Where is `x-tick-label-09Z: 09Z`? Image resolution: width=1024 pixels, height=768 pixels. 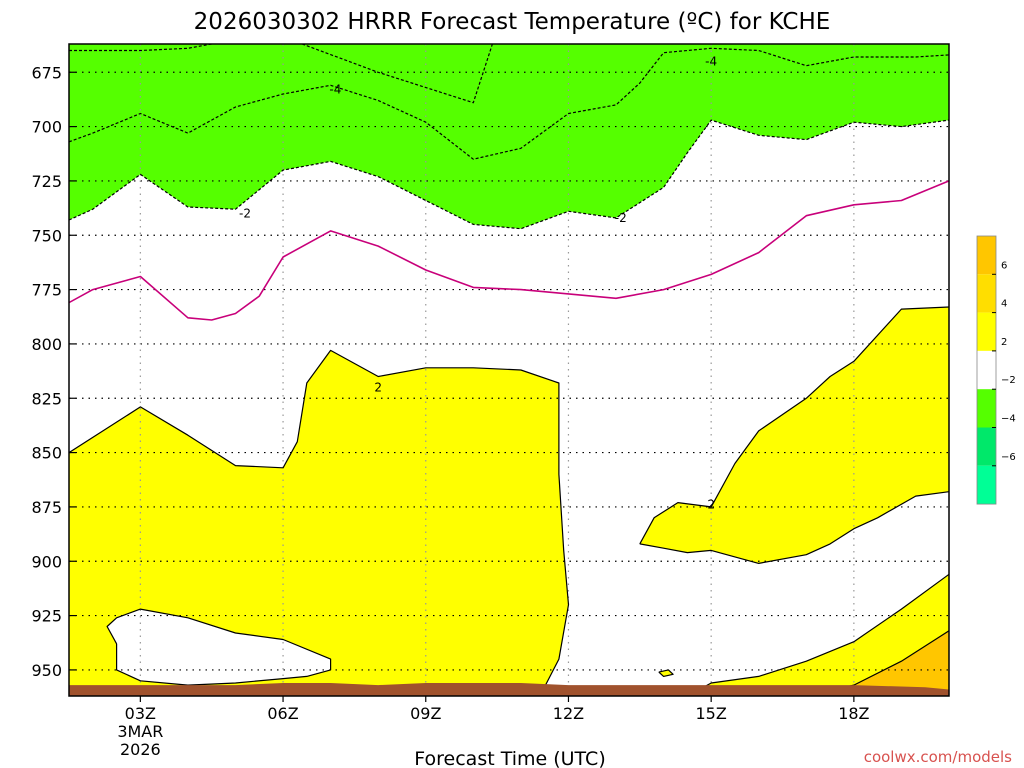
x-tick-label-09Z: 09Z is located at coordinates (425, 713).